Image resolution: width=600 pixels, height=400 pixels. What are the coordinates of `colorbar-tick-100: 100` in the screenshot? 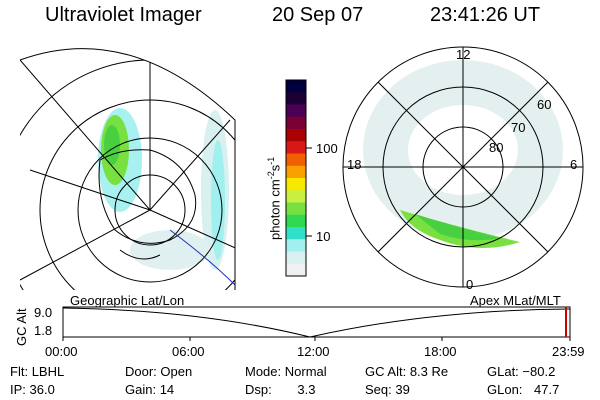 It's located at (327, 148).